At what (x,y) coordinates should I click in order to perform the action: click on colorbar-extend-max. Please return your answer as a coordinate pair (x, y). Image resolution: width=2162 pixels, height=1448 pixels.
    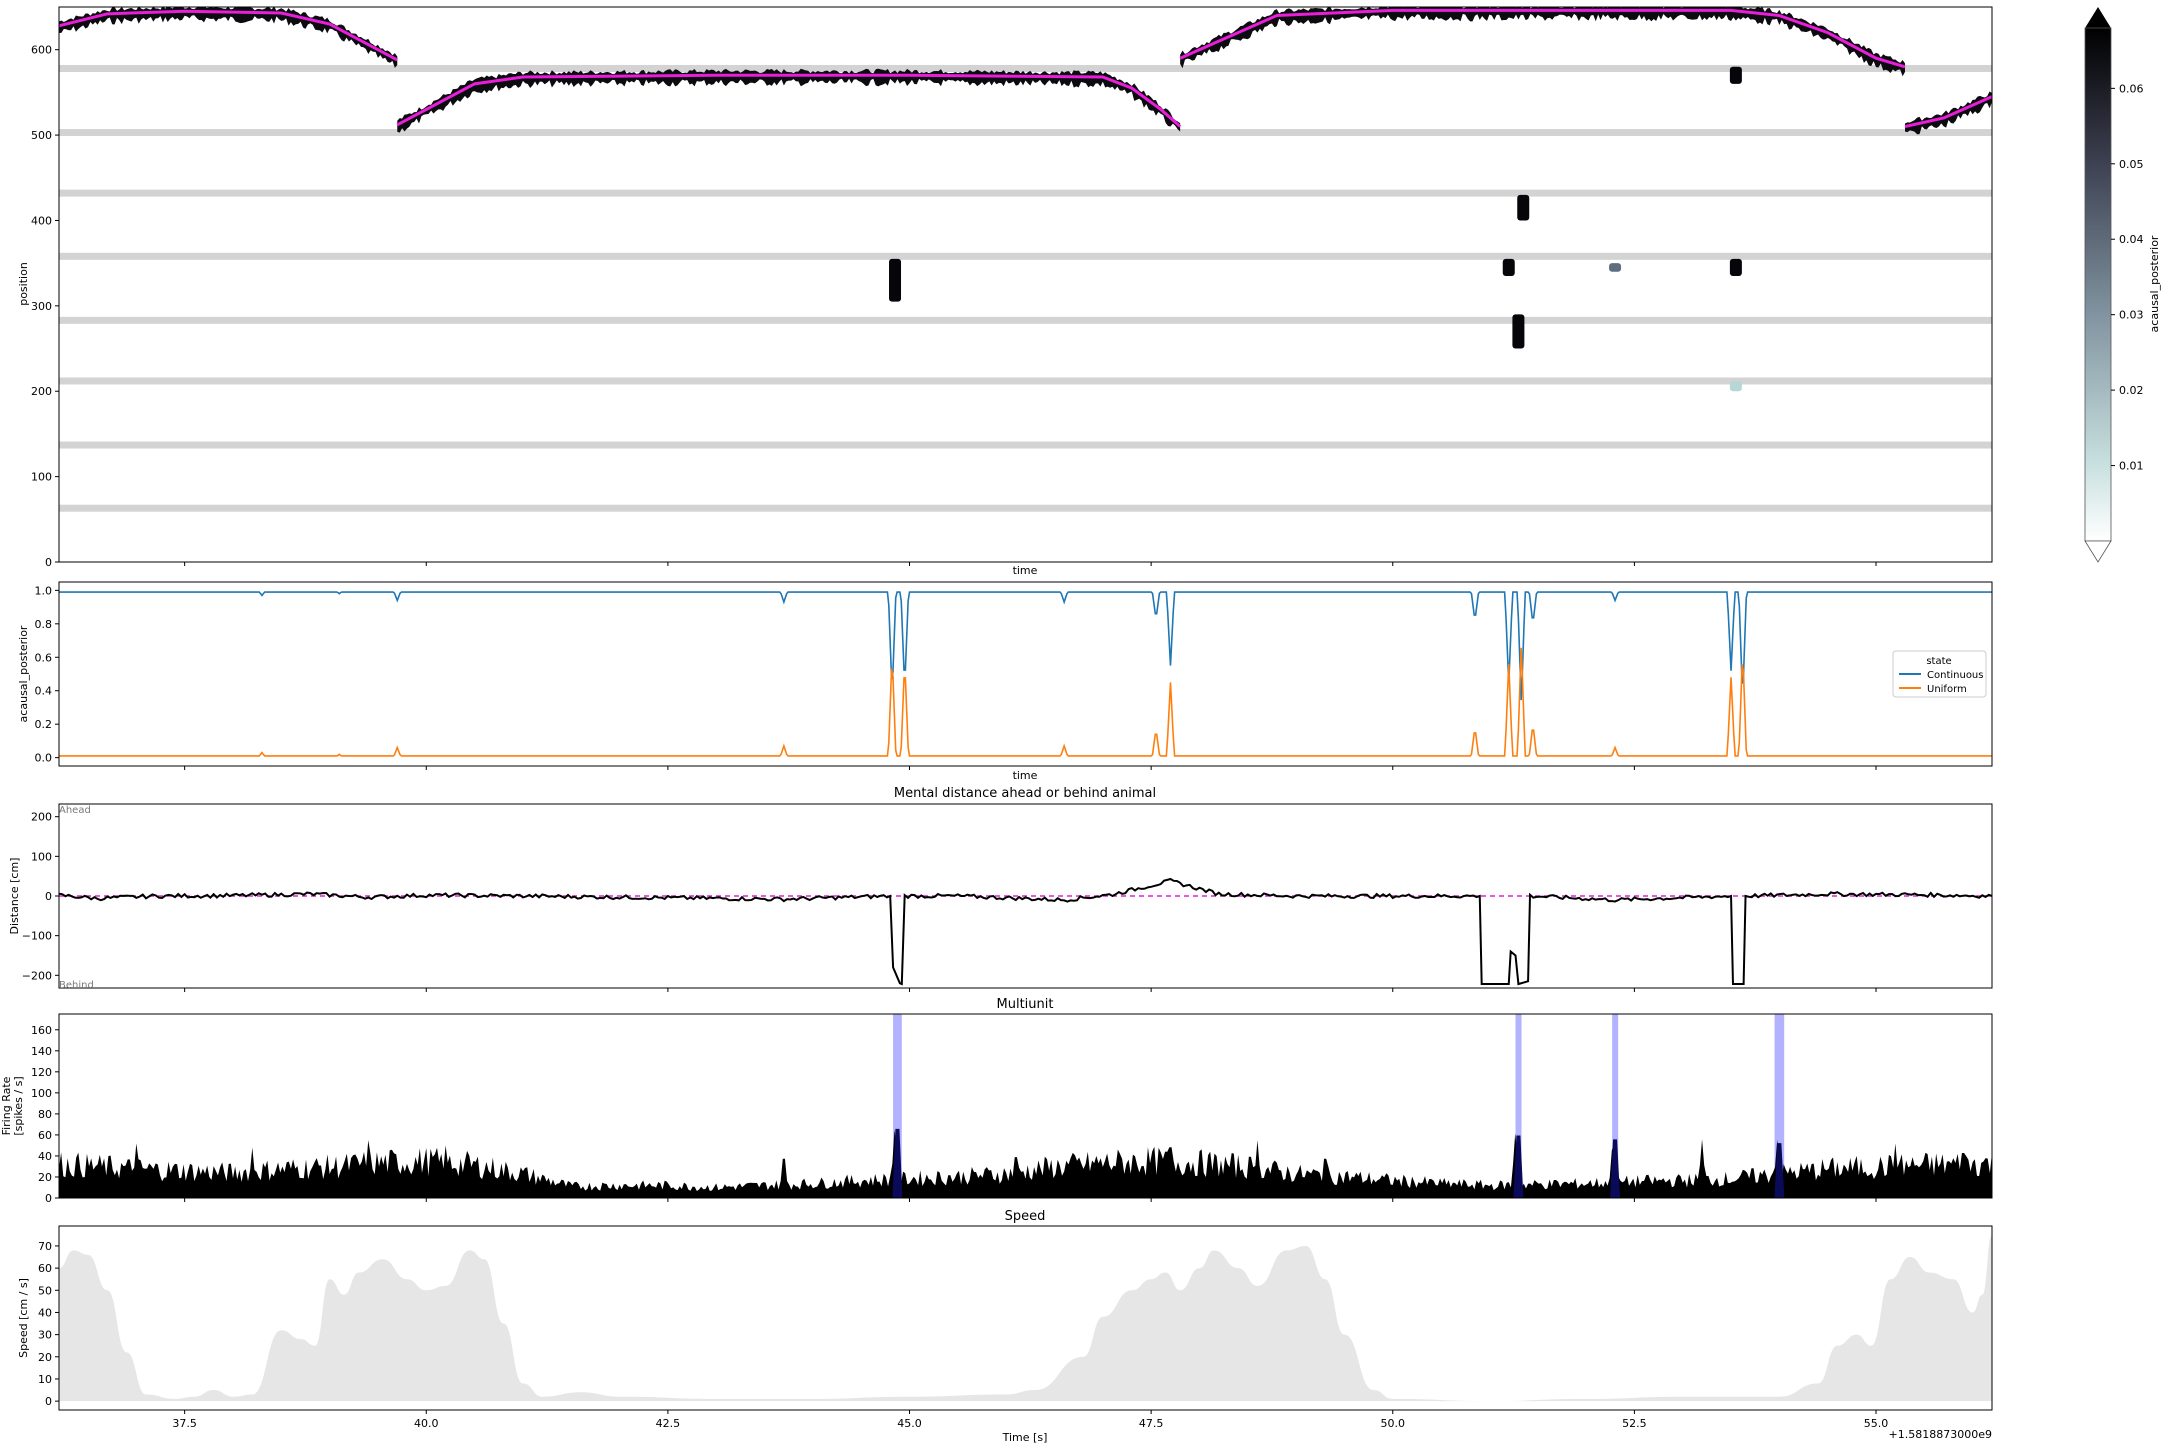
    Looking at the image, I should click on (2098, 17).